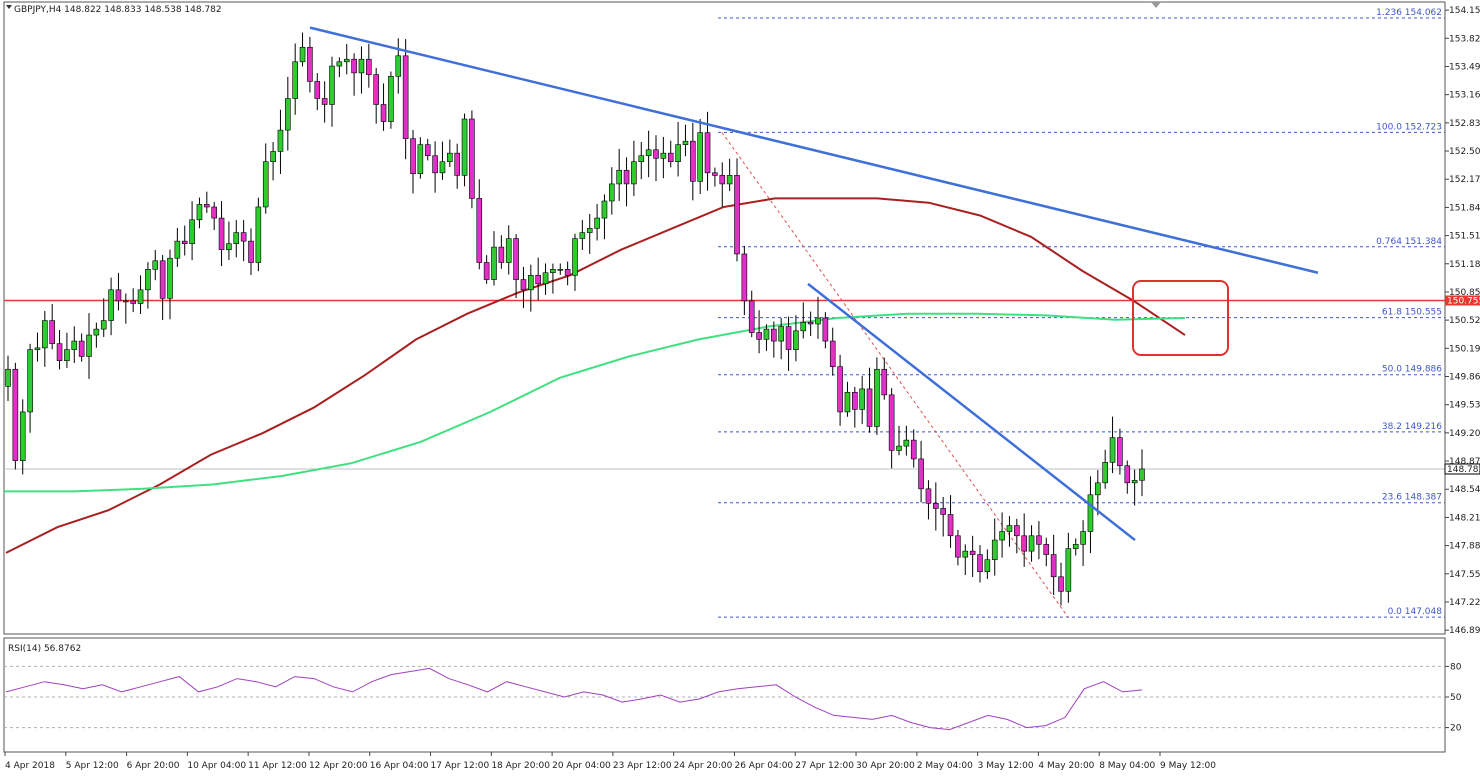 This screenshot has width=1480, height=777. Describe the element at coordinates (1464, 11) in the screenshot. I see `y-tick-label: 154.155` at that location.